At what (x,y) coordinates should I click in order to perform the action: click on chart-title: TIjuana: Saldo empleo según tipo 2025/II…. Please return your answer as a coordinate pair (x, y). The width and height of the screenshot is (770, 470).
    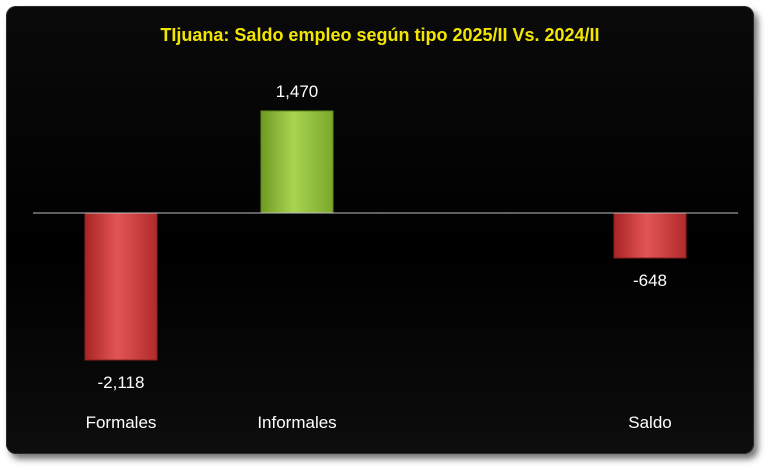
    Looking at the image, I should click on (380, 35).